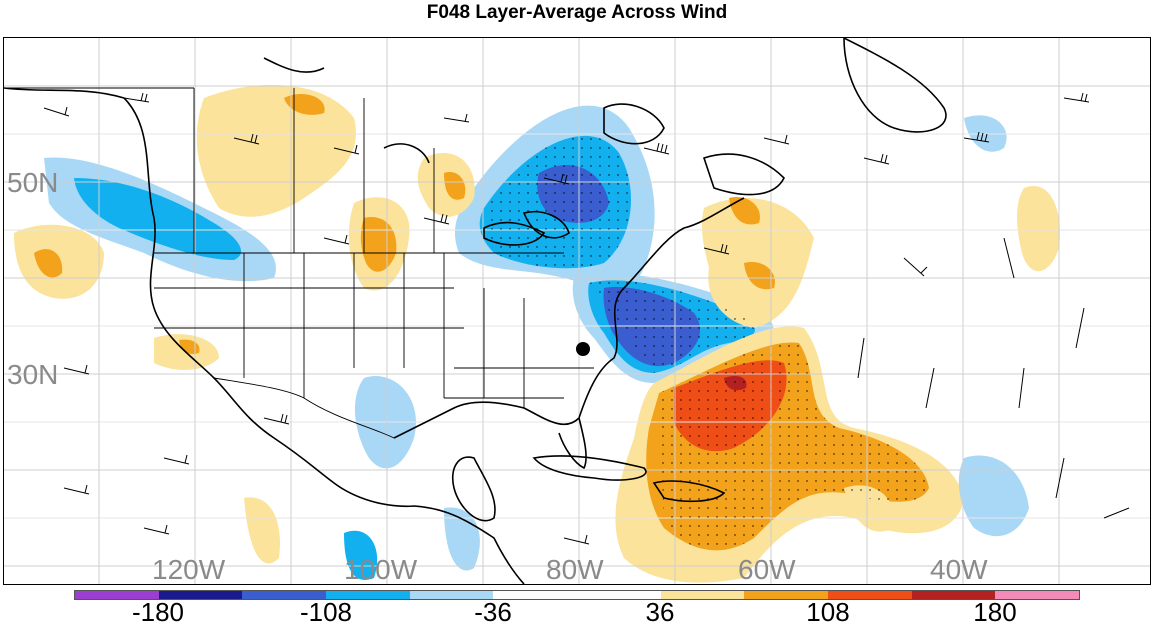 Image resolution: width=1154 pixels, height=627 pixels. I want to click on lon-label-120w: 120W, so click(189, 569).